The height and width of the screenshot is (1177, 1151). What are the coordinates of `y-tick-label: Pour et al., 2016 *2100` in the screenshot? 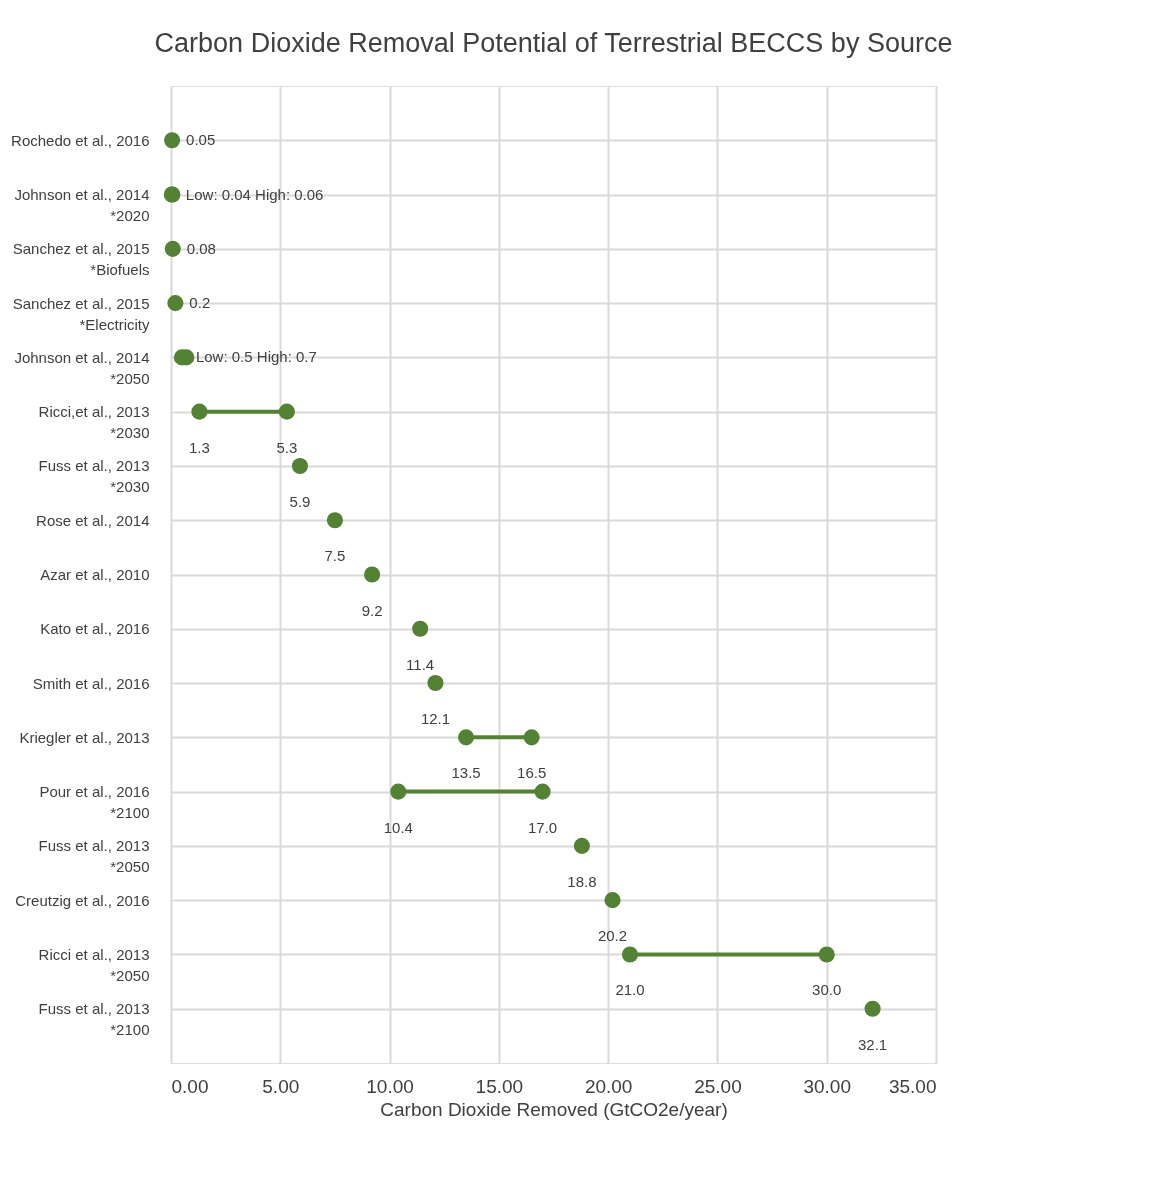 It's located at (94, 802).